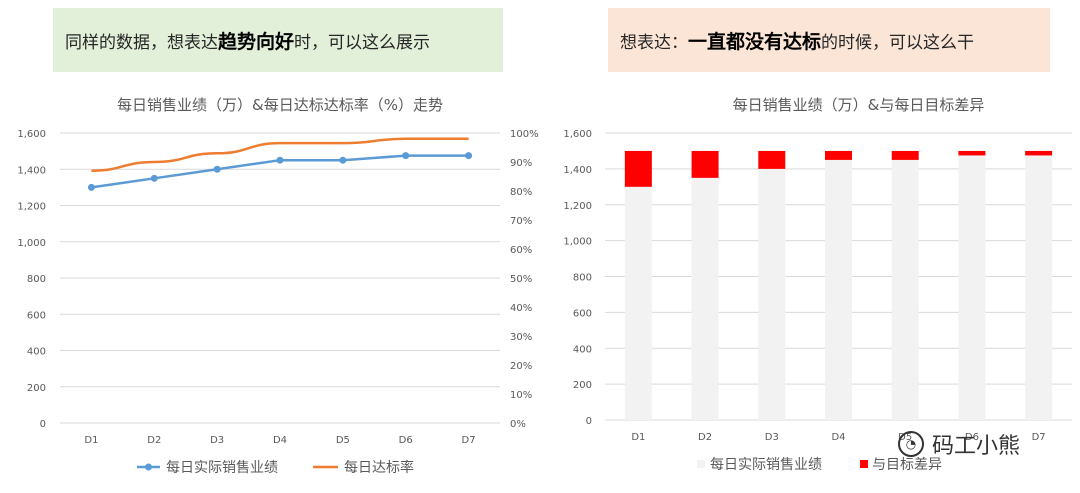  I want to click on y2-tick-label: 50%, so click(521, 279).